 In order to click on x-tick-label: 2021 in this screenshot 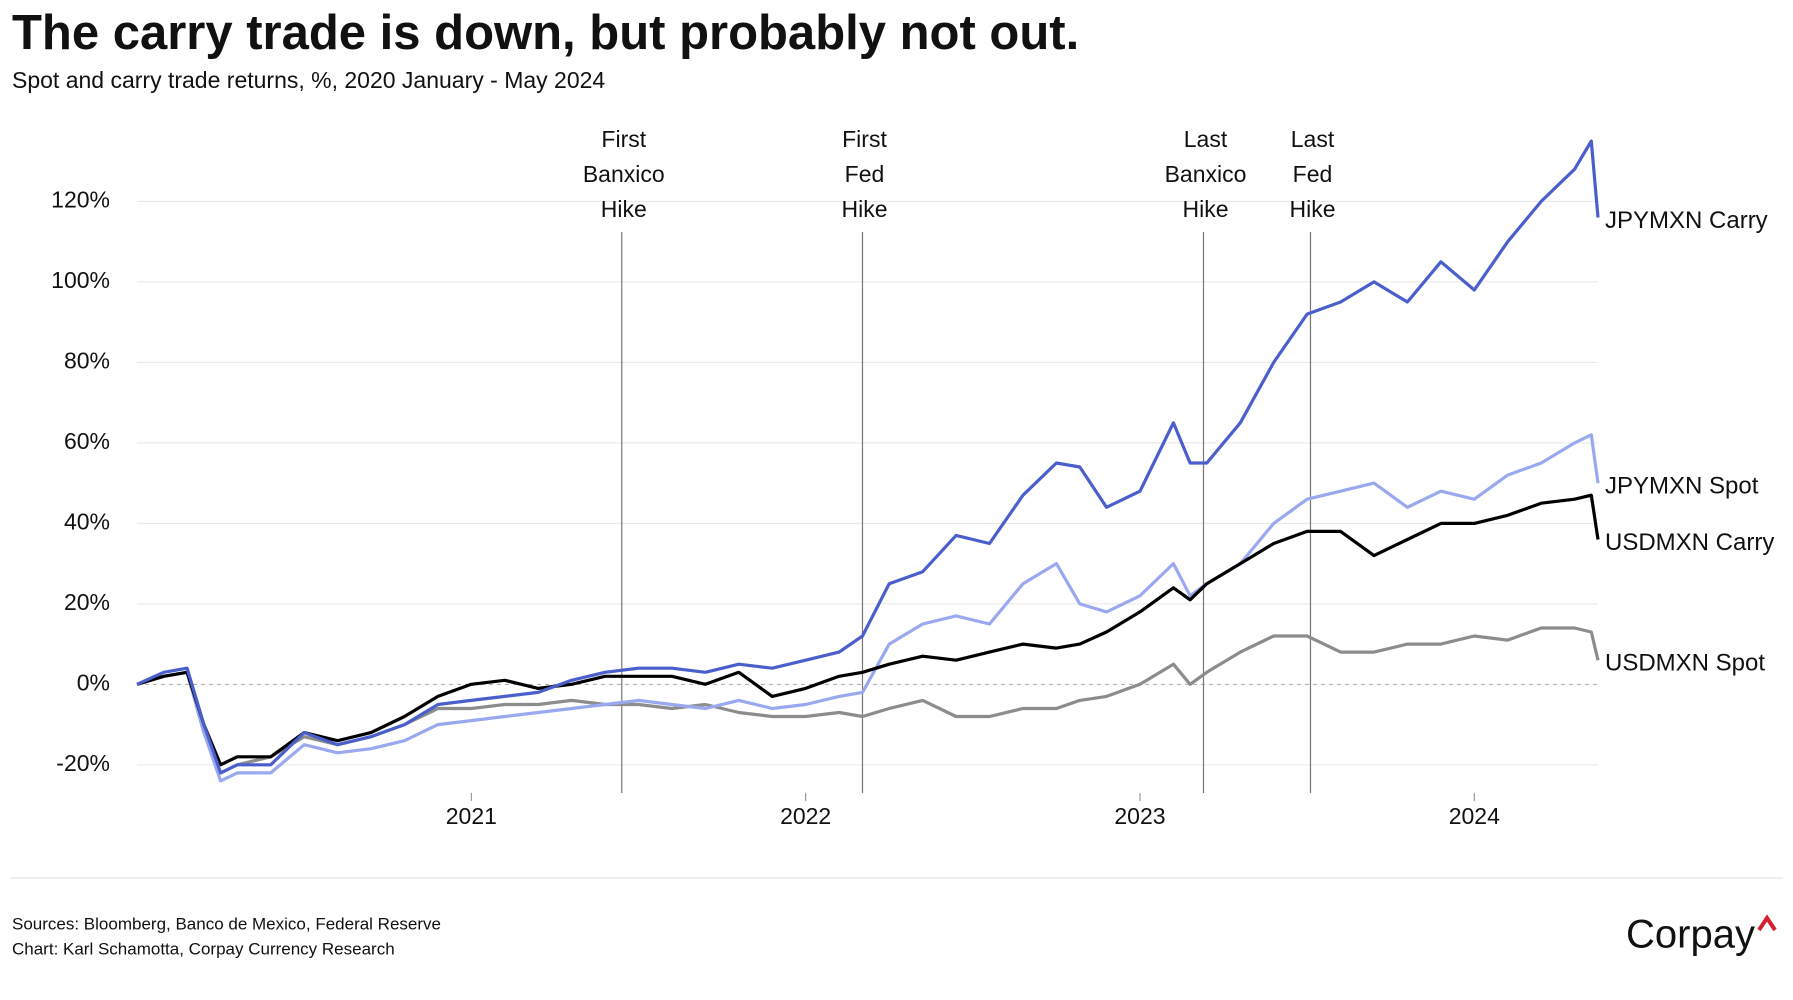, I will do `click(471, 816)`.